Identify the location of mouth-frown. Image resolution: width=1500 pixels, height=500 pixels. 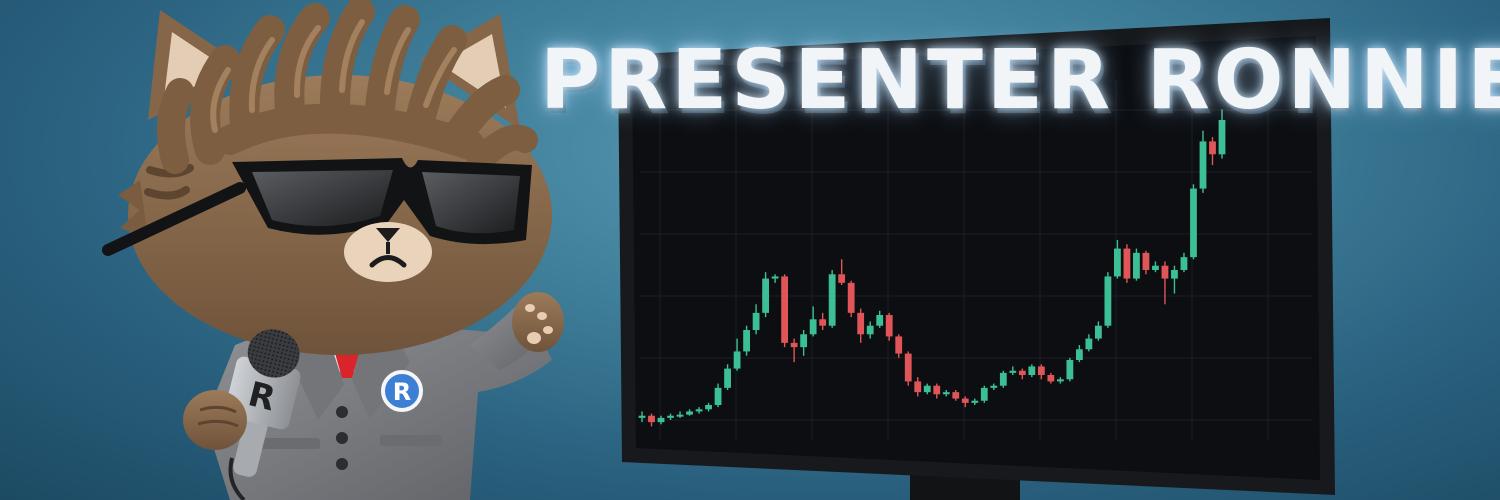
(388, 261).